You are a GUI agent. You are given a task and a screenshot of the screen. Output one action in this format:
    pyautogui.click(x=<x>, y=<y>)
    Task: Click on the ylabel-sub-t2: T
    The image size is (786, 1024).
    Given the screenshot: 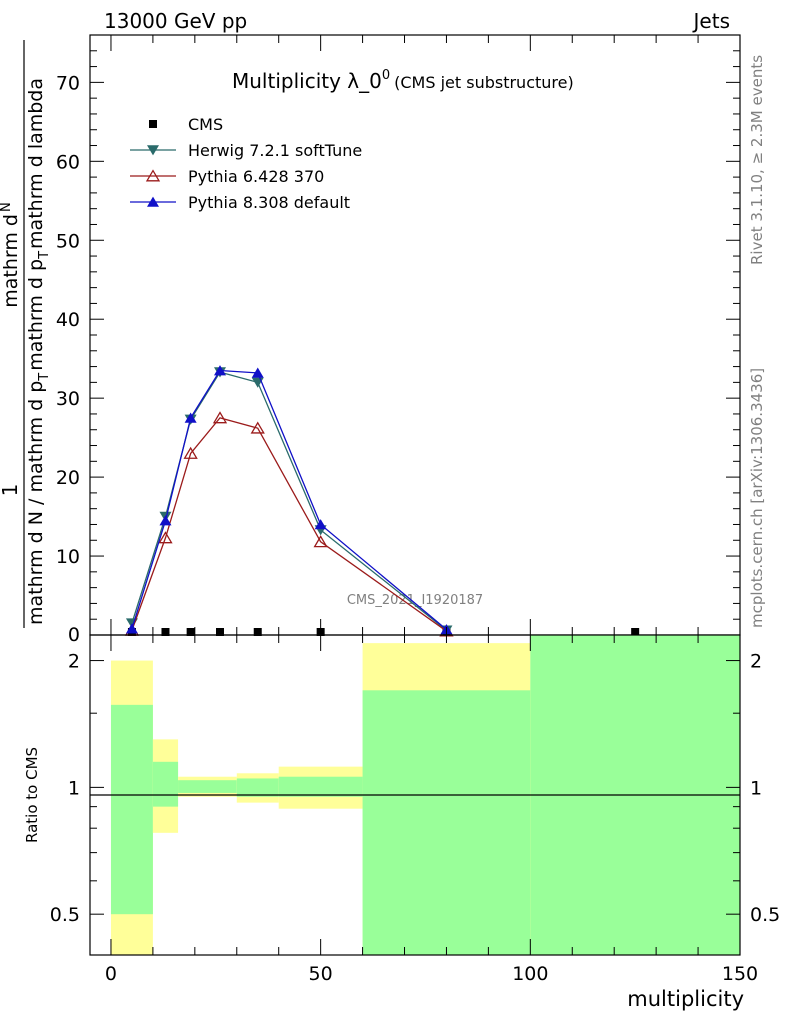 What is the action you would take?
    pyautogui.click(x=44, y=255)
    